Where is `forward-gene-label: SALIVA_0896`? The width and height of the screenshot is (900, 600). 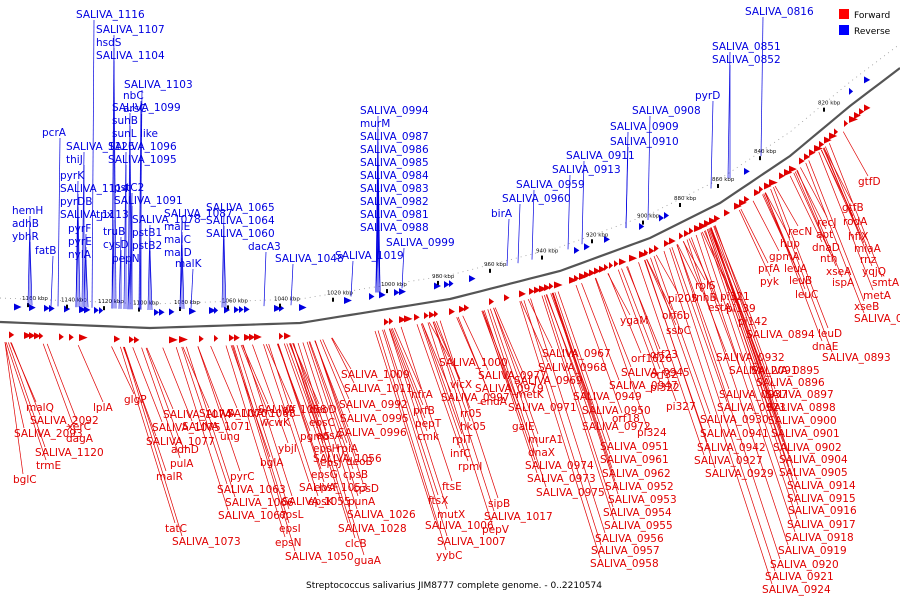 forward-gene-label: SALIVA_0896 is located at coordinates (790, 383).